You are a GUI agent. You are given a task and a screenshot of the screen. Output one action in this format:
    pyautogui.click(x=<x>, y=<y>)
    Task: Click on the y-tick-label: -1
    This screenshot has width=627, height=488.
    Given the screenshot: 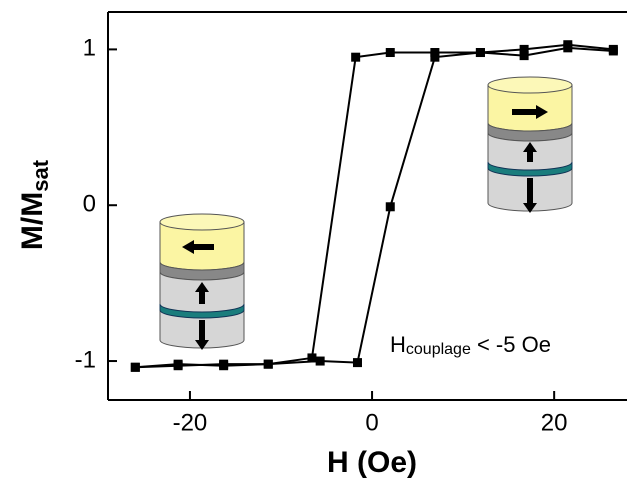 What is the action you would take?
    pyautogui.click(x=85, y=359)
    